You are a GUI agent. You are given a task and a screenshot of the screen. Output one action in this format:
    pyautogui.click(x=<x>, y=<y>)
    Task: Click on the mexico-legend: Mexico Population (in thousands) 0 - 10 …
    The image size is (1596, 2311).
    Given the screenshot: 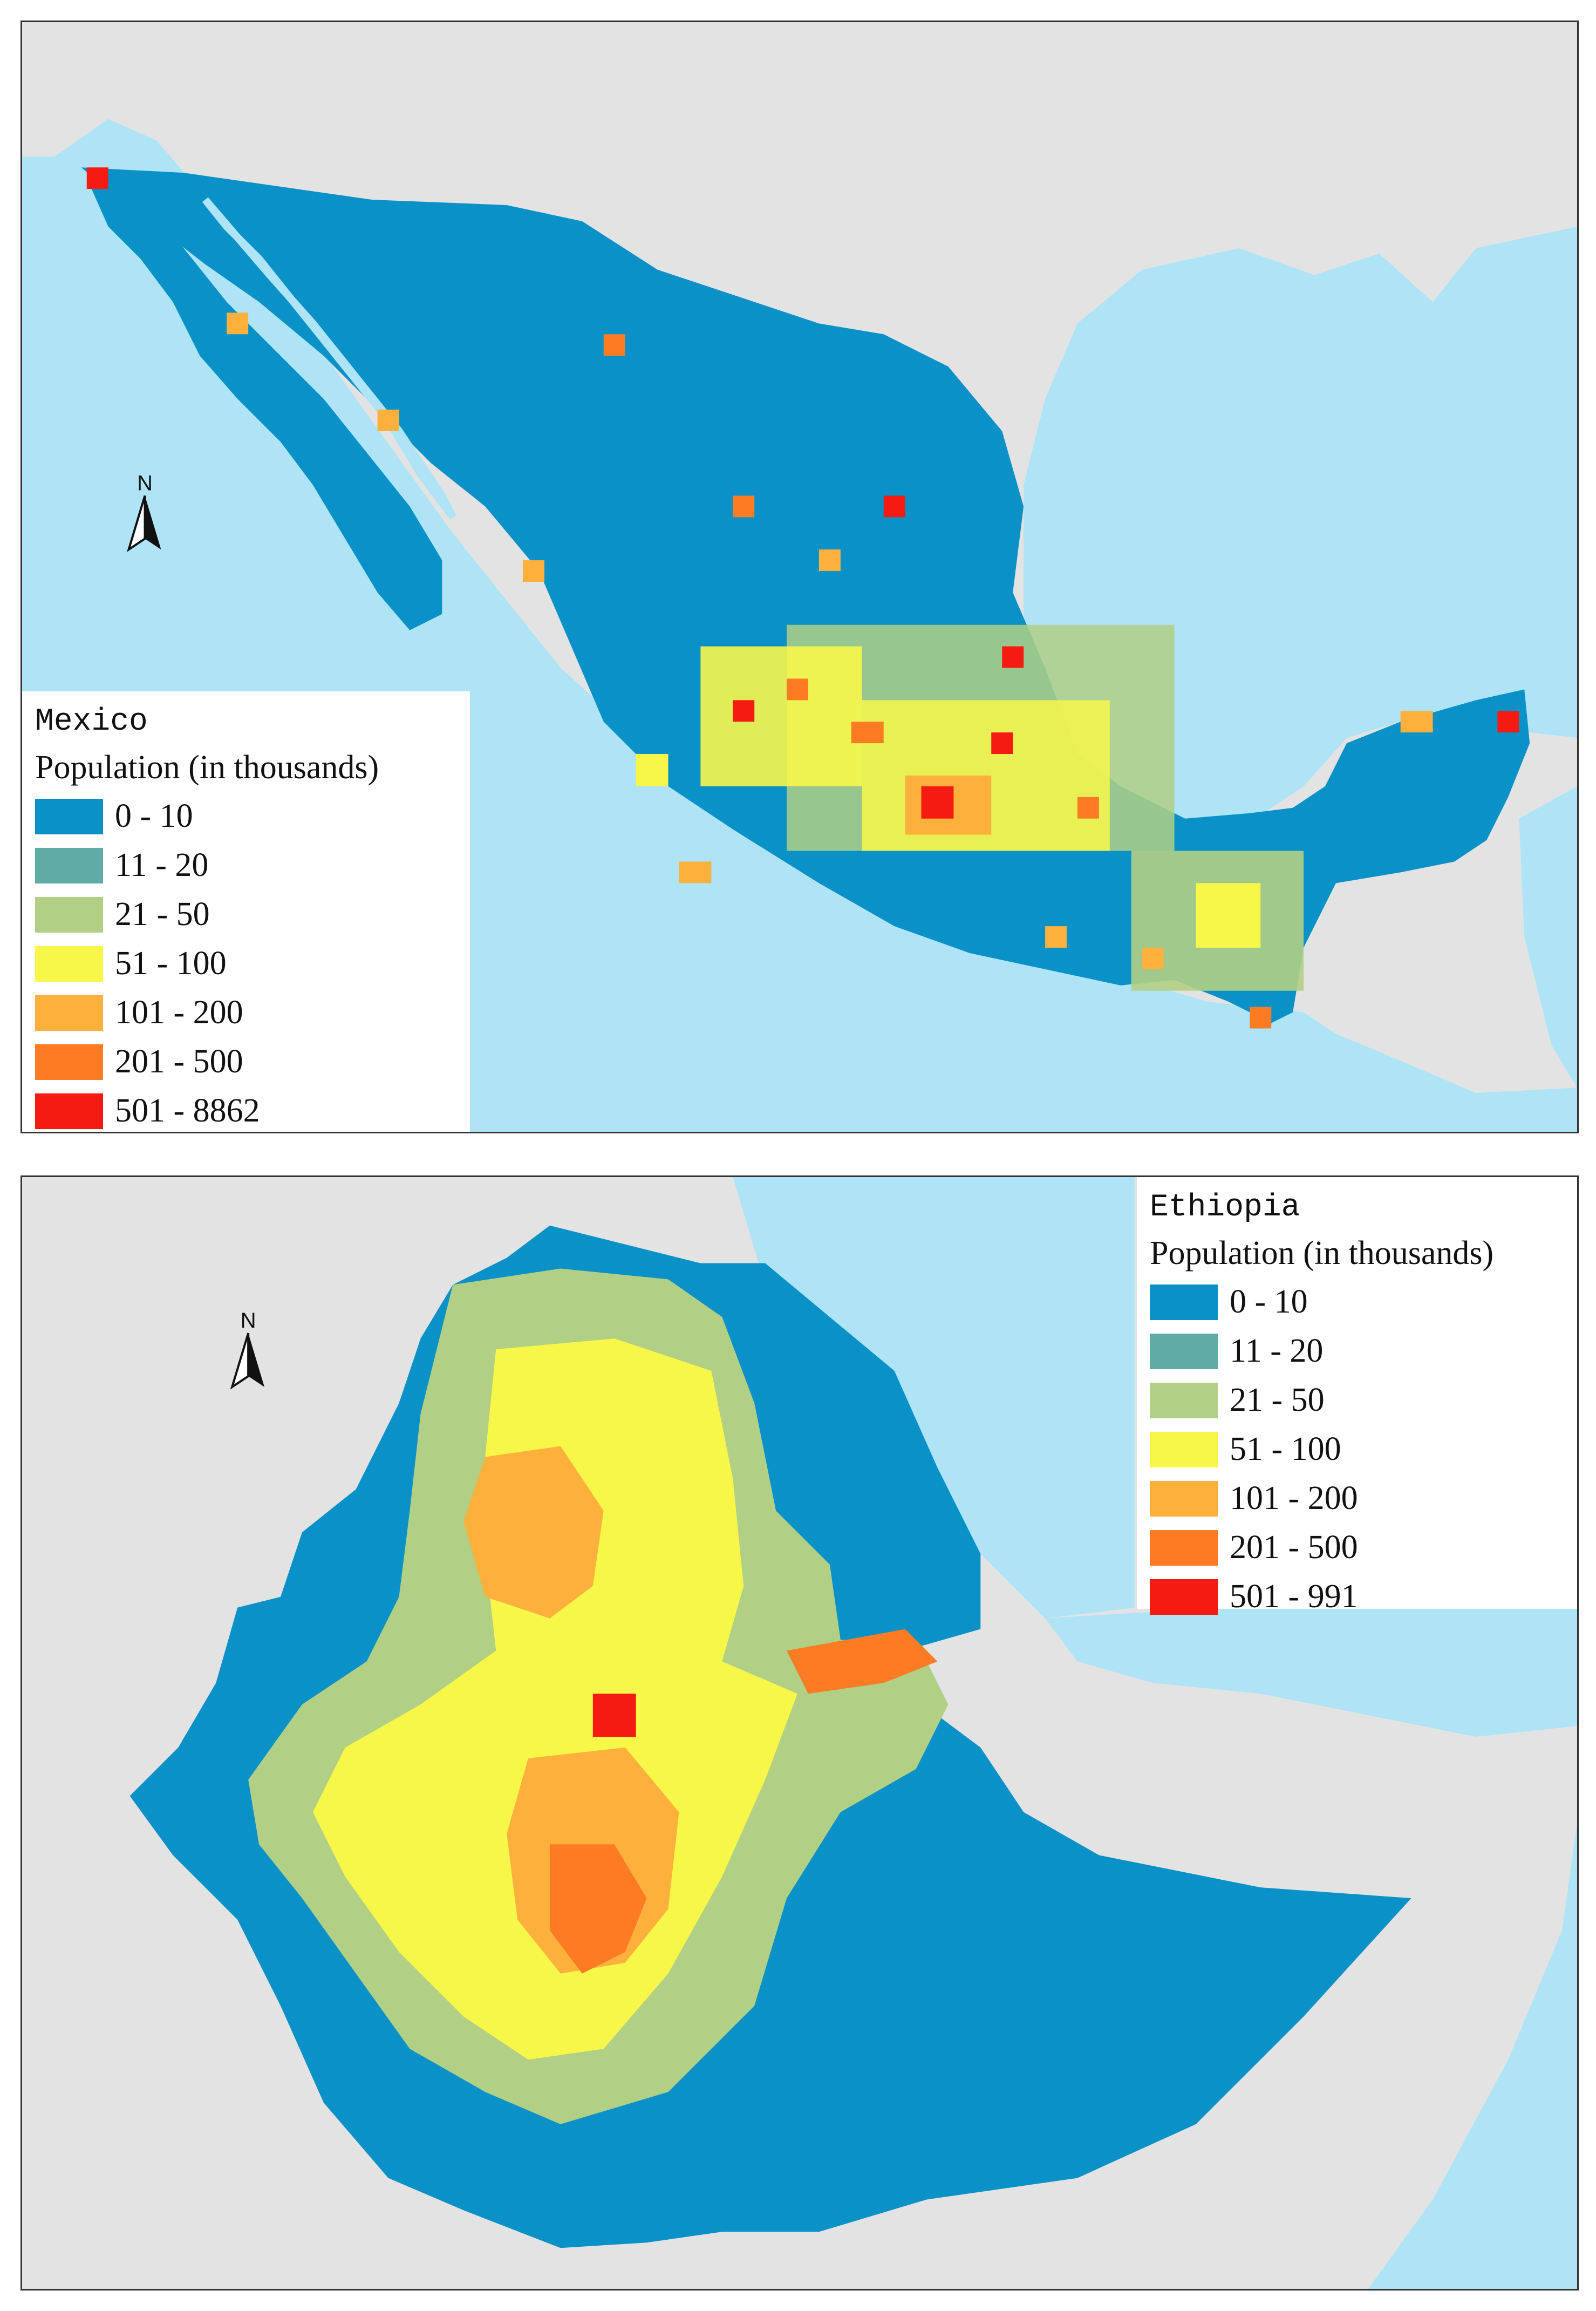 What is the action you would take?
    pyautogui.click(x=246, y=911)
    